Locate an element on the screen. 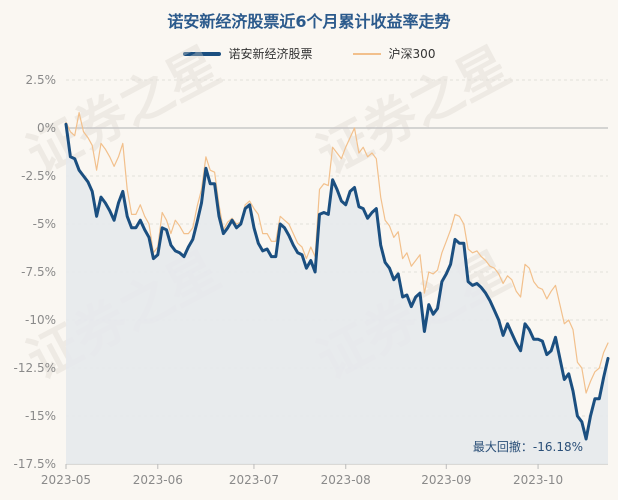 The image size is (618, 500). legend-label-fund: 诺安新经济股票 is located at coordinates (270, 54).